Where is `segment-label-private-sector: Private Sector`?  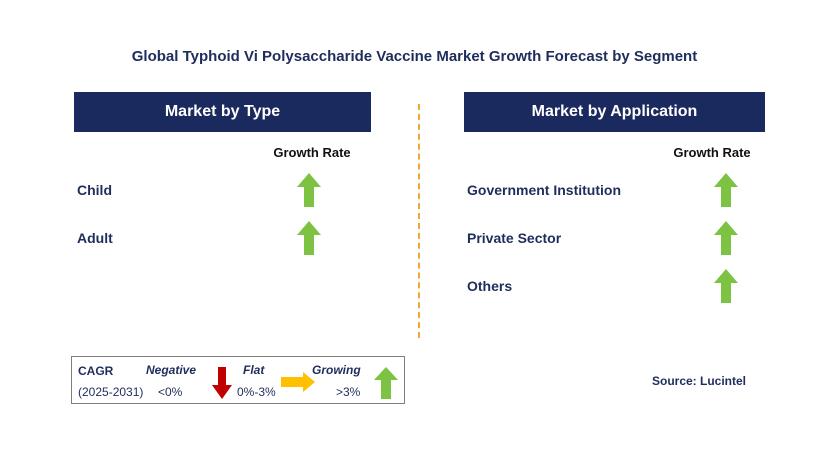
segment-label-private-sector: Private Sector is located at coordinates (514, 238).